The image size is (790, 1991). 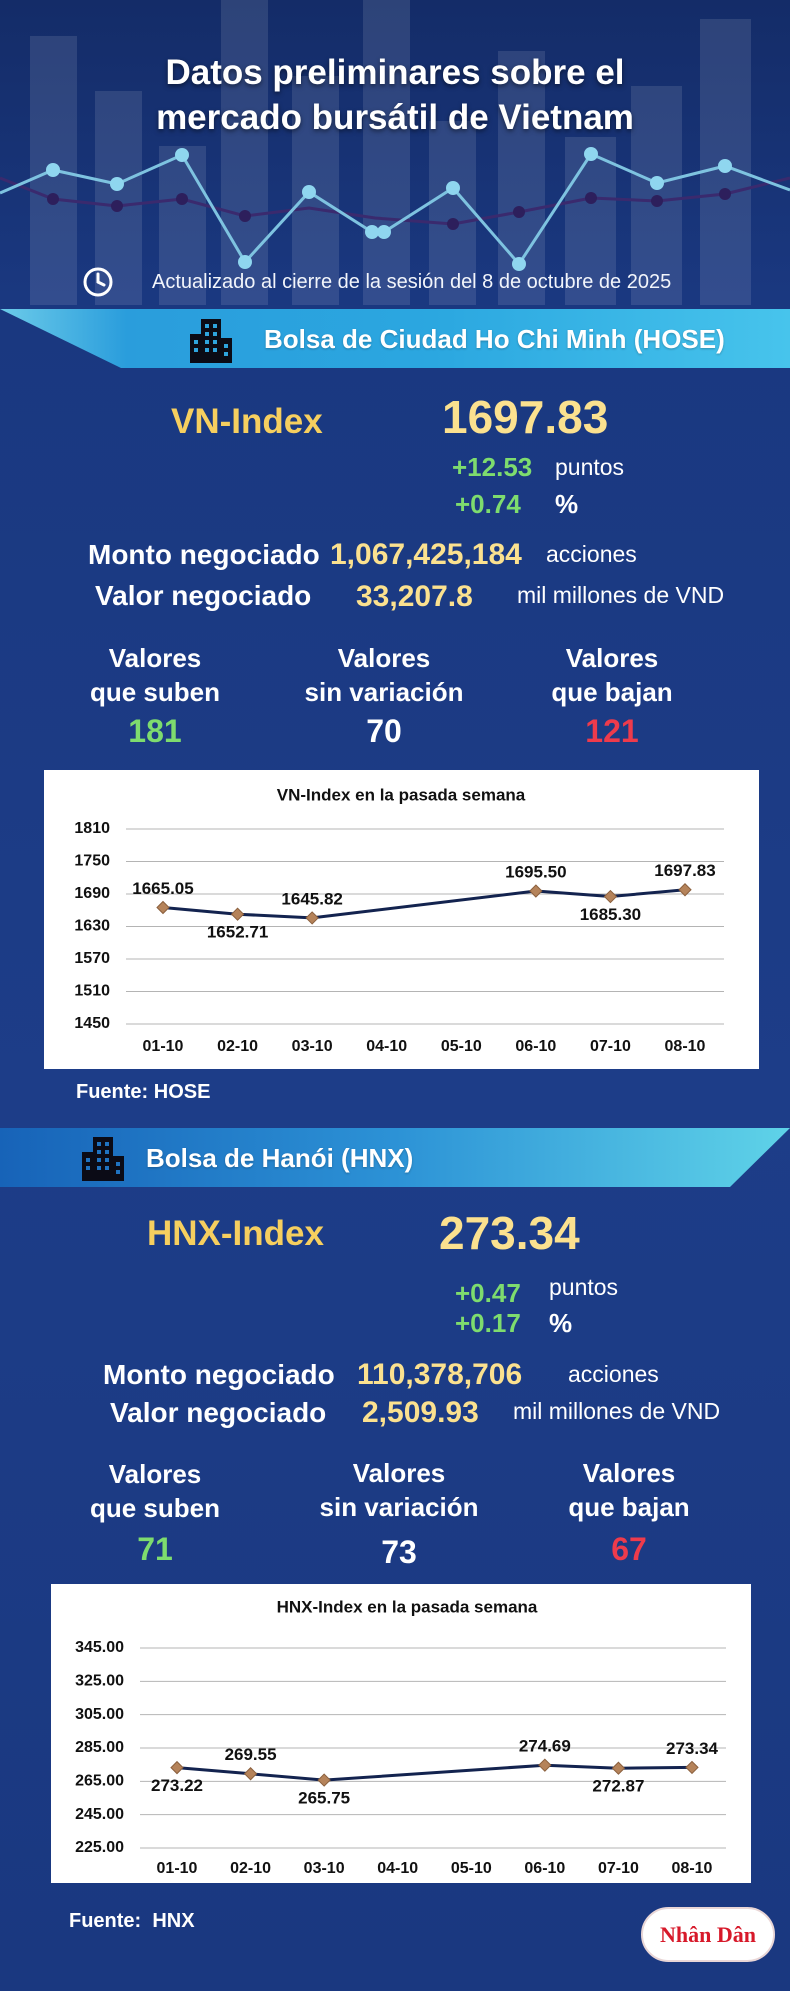 What do you see at coordinates (610, 914) in the screenshot?
I see `data-label: 1685.30` at bounding box center [610, 914].